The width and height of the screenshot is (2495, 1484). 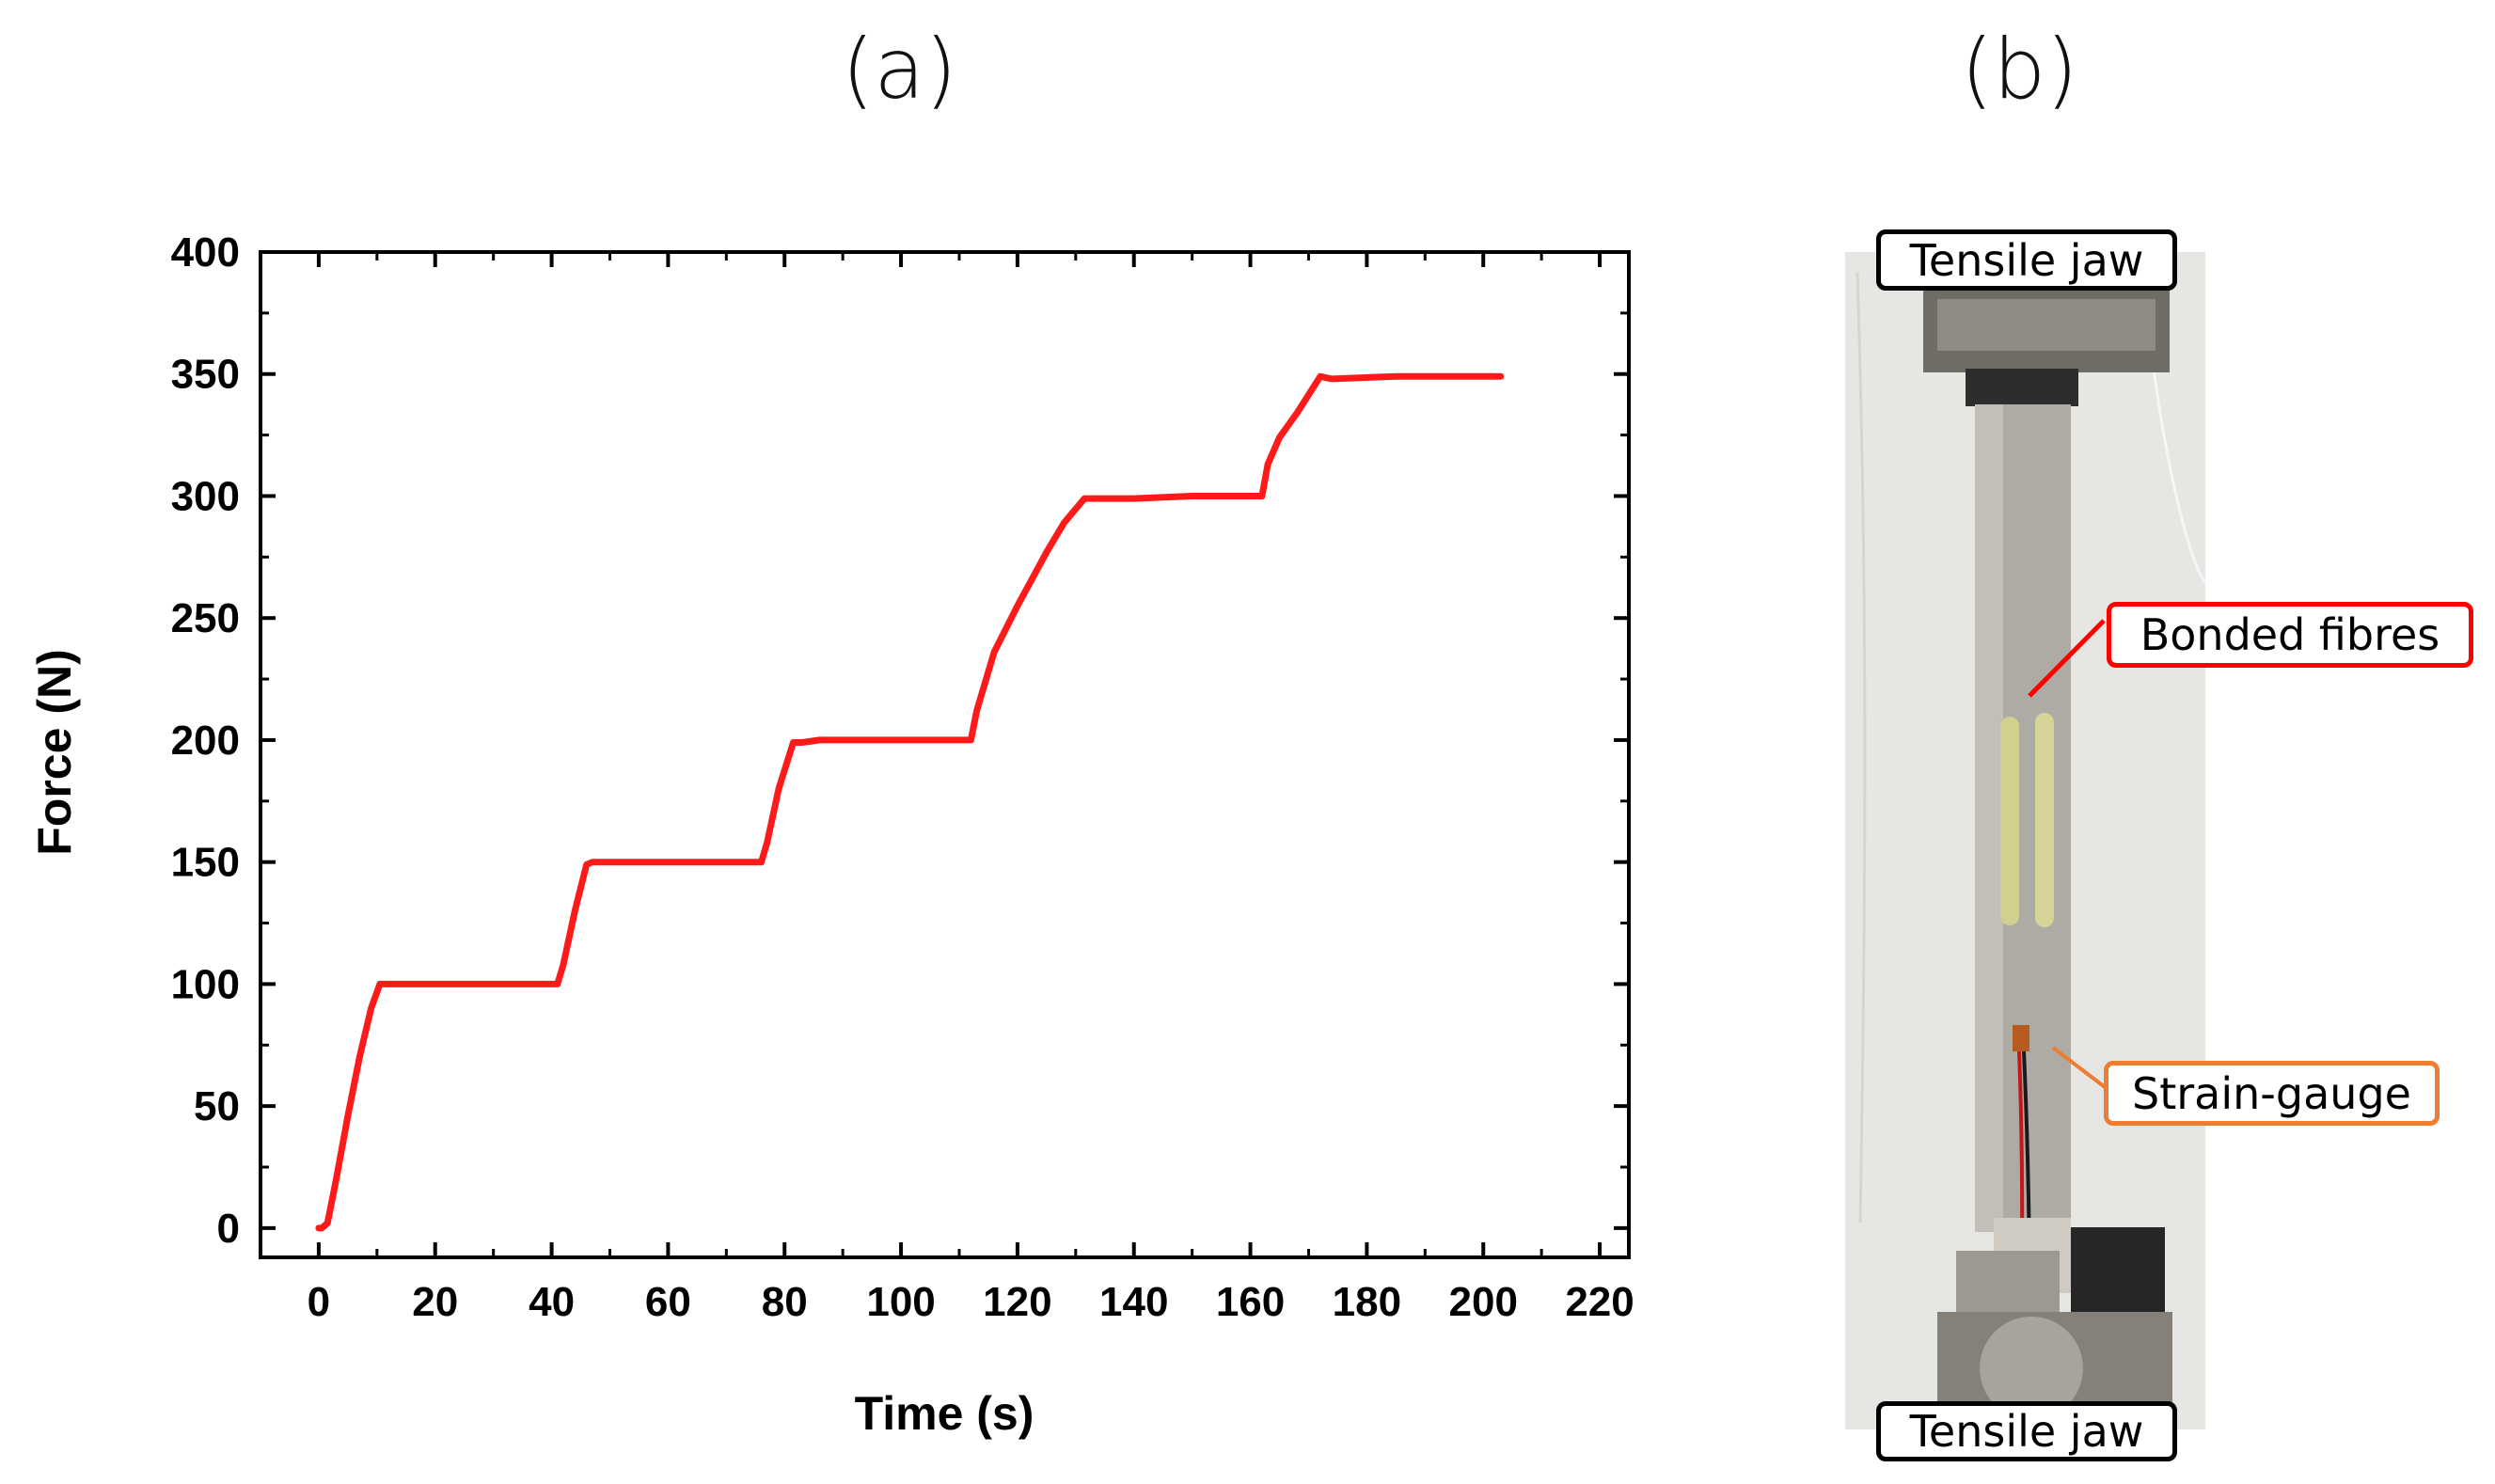 I want to click on background-fibre-strand, so click(x=1861, y=748).